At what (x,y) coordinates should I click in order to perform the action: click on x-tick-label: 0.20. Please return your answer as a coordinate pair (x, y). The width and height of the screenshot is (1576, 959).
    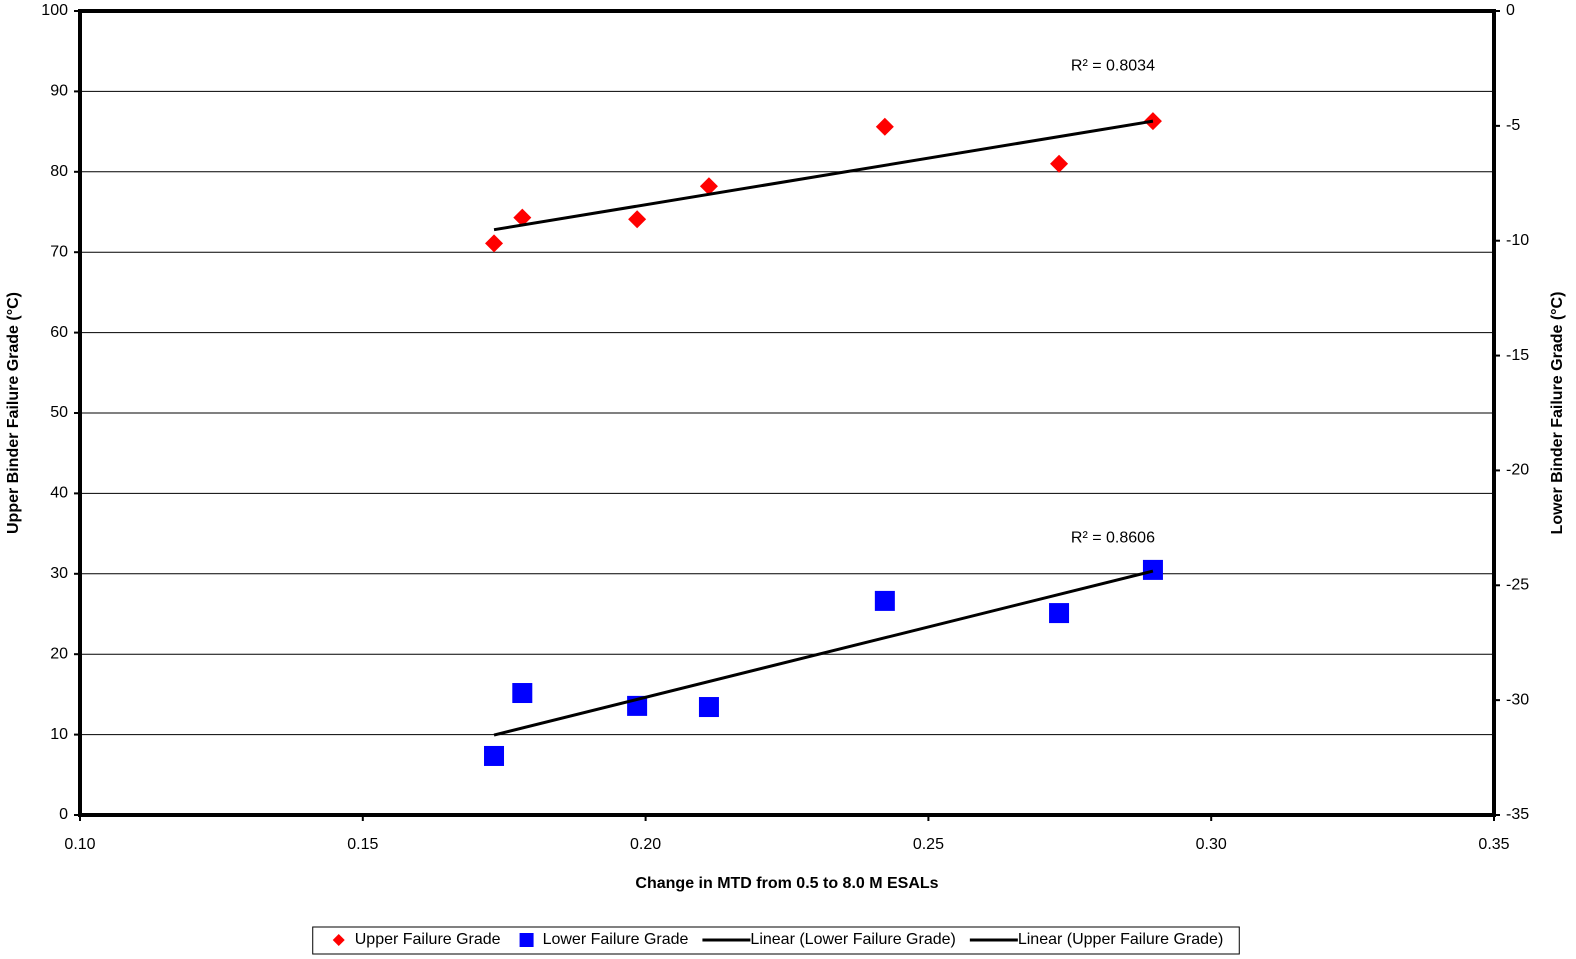
    Looking at the image, I should click on (645, 844).